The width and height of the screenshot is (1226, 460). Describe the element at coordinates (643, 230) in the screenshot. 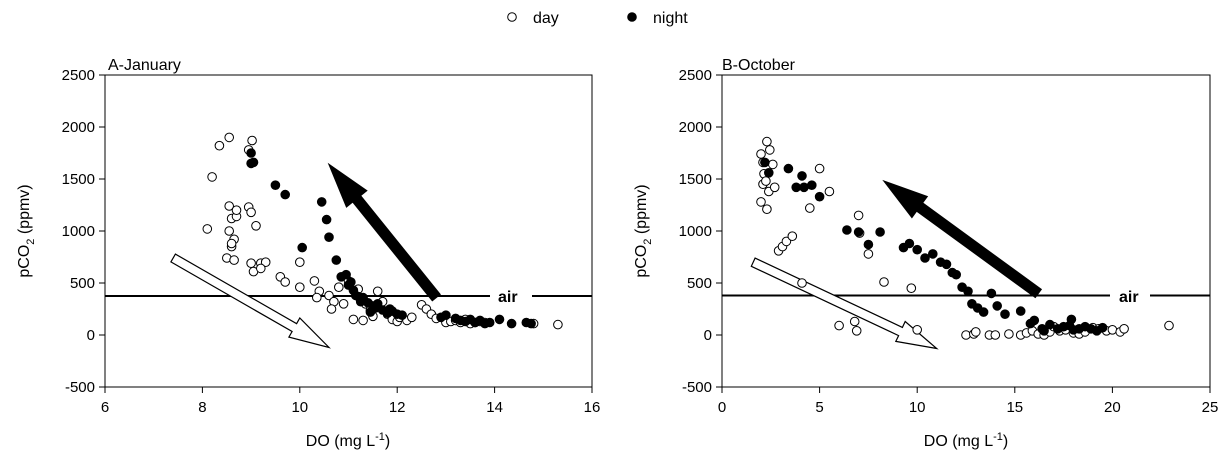

I see `panel-b-ylabel: pCO2 (ppmv)` at that location.